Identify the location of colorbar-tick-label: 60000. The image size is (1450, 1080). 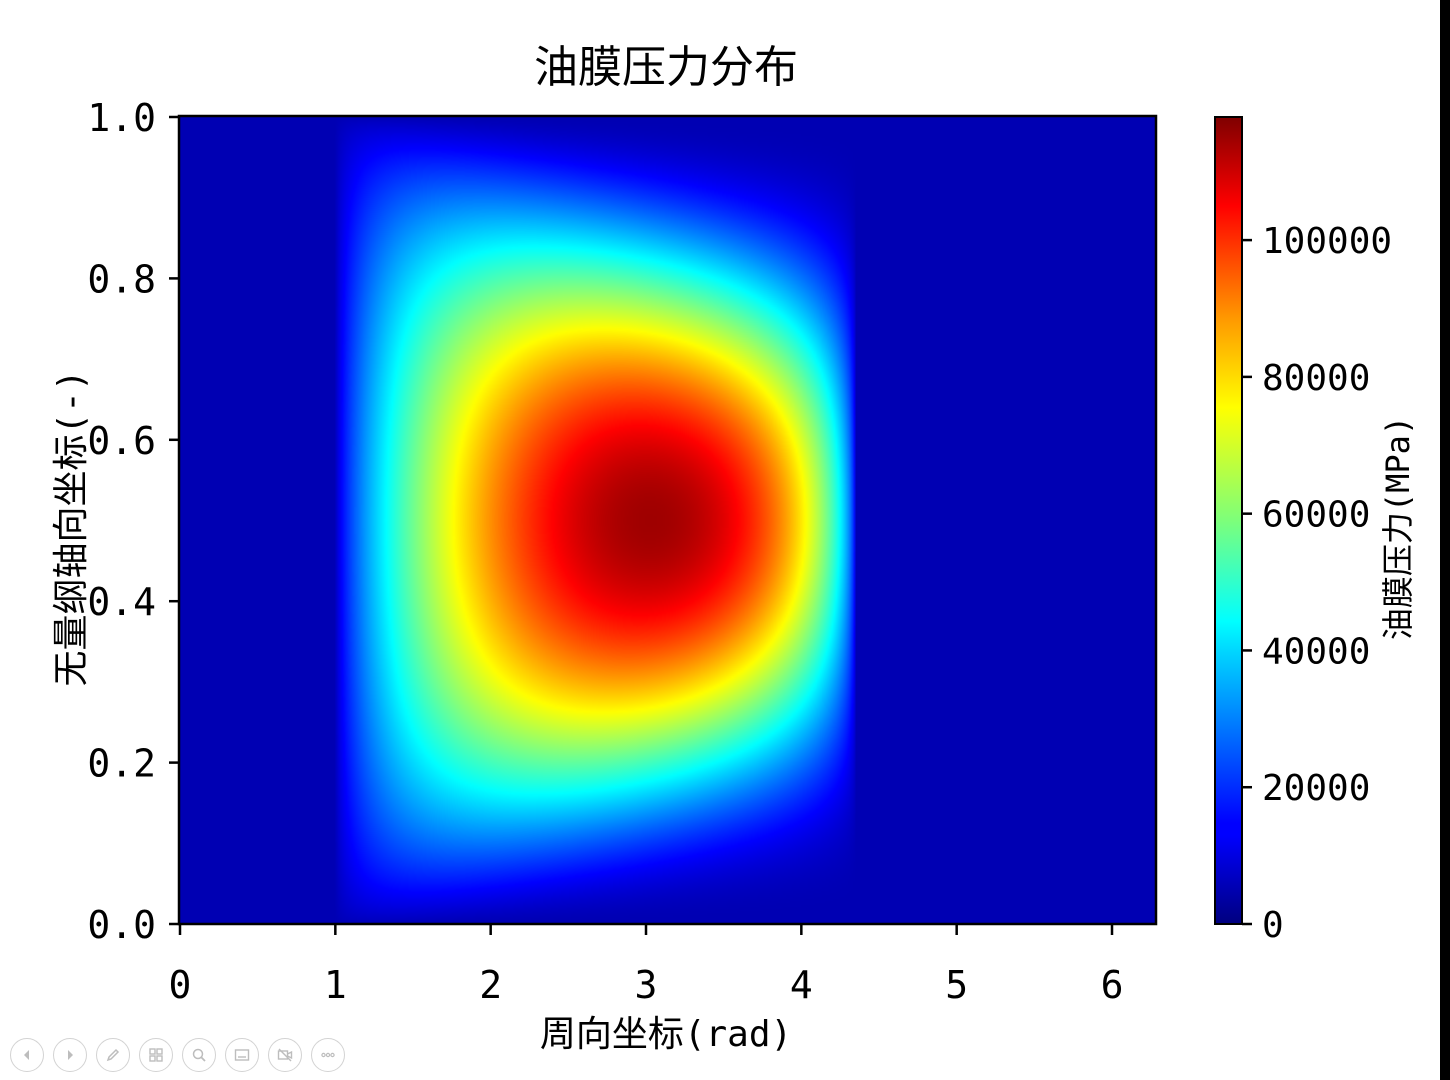
(1316, 515).